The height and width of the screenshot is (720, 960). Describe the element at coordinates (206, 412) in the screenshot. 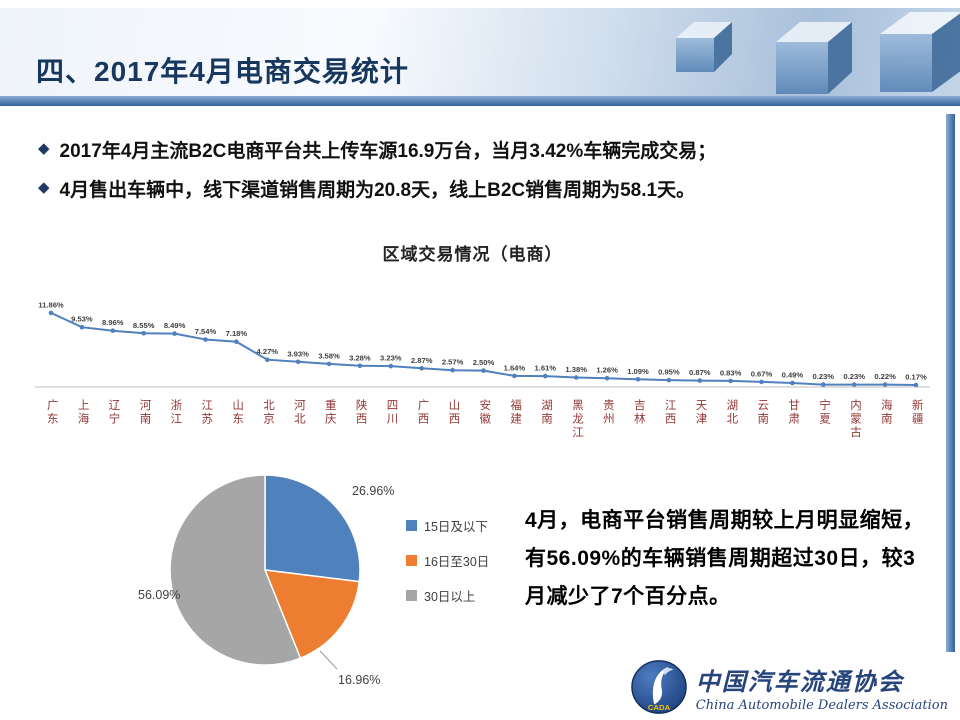

I see `x-axis-label-text: 江苏` at that location.